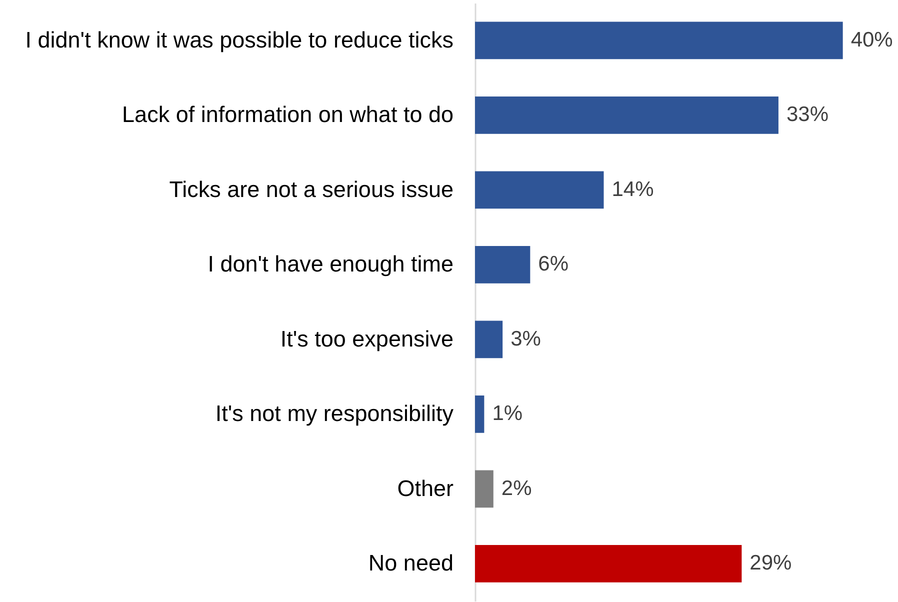 The height and width of the screenshot is (602, 898). Describe the element at coordinates (633, 189) in the screenshot. I see `data-label: 14%` at that location.